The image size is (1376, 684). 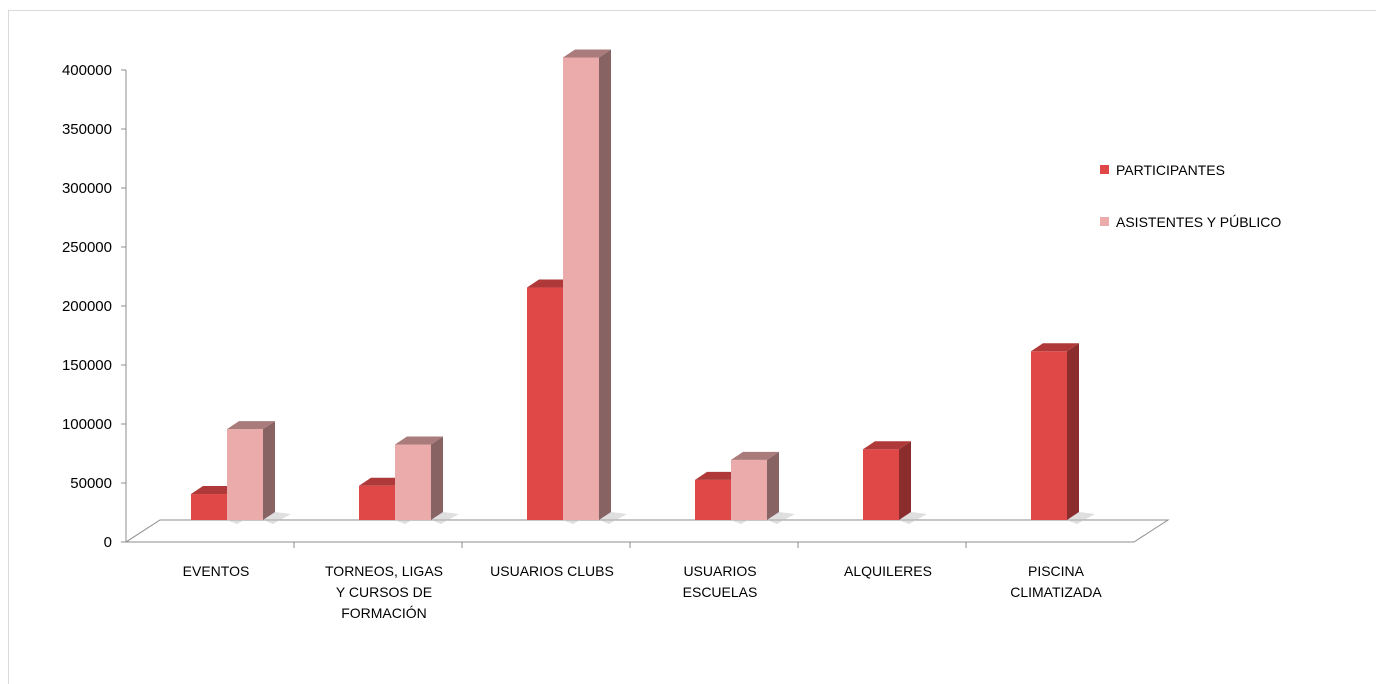 What do you see at coordinates (87, 129) in the screenshot?
I see `y-tick-label: 350000` at bounding box center [87, 129].